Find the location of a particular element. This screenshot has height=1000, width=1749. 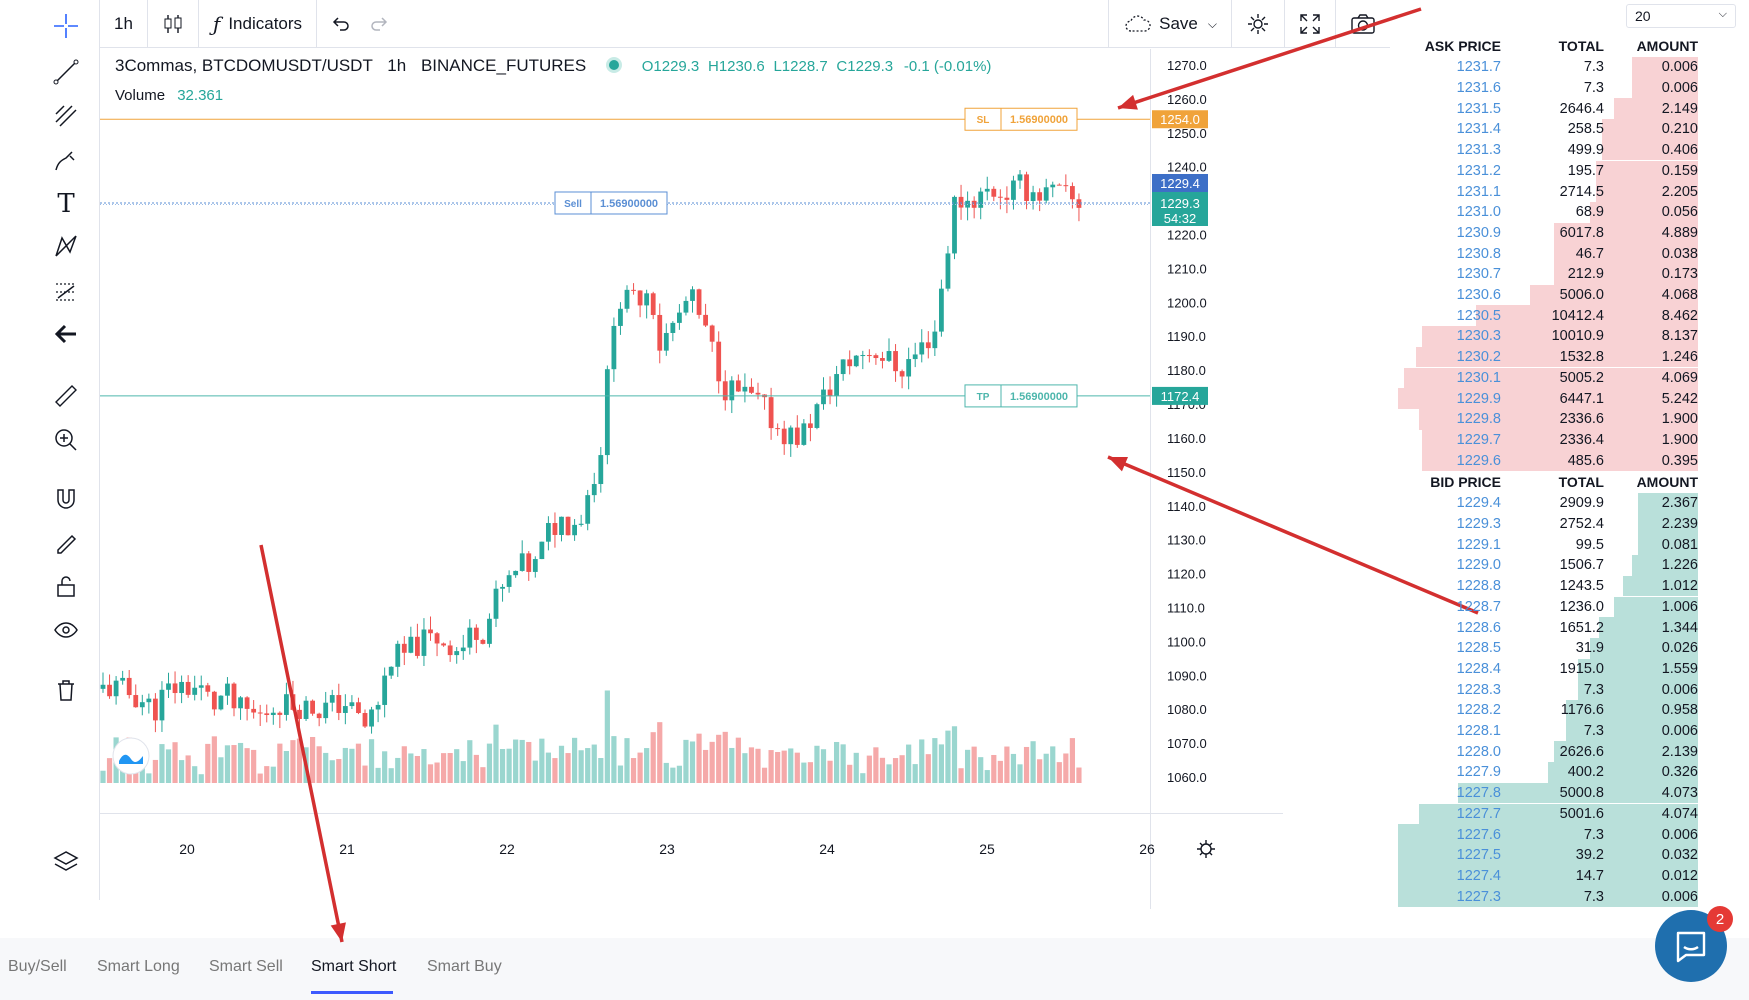

ask-row: 1229.7 2336.4 1.900 is located at coordinates (1548, 440).